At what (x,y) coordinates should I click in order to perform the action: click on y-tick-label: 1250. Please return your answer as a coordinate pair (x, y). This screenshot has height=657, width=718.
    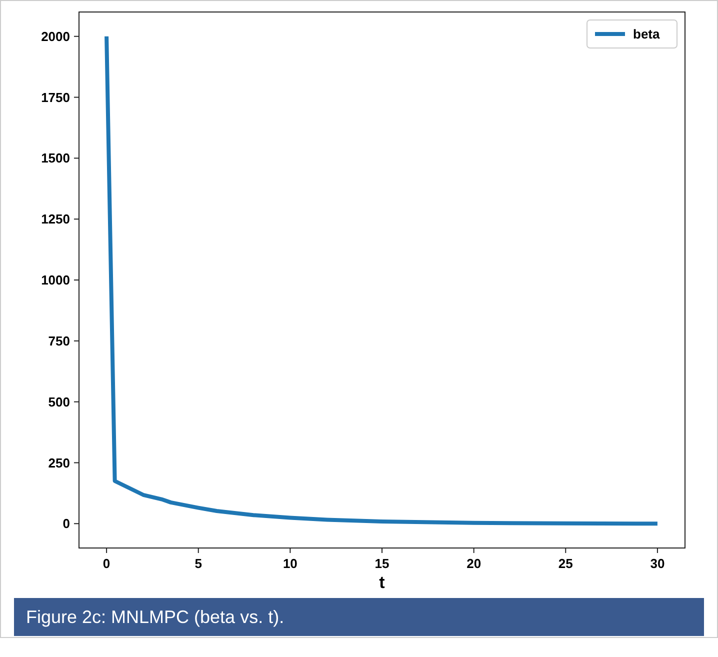
    Looking at the image, I should click on (55, 219).